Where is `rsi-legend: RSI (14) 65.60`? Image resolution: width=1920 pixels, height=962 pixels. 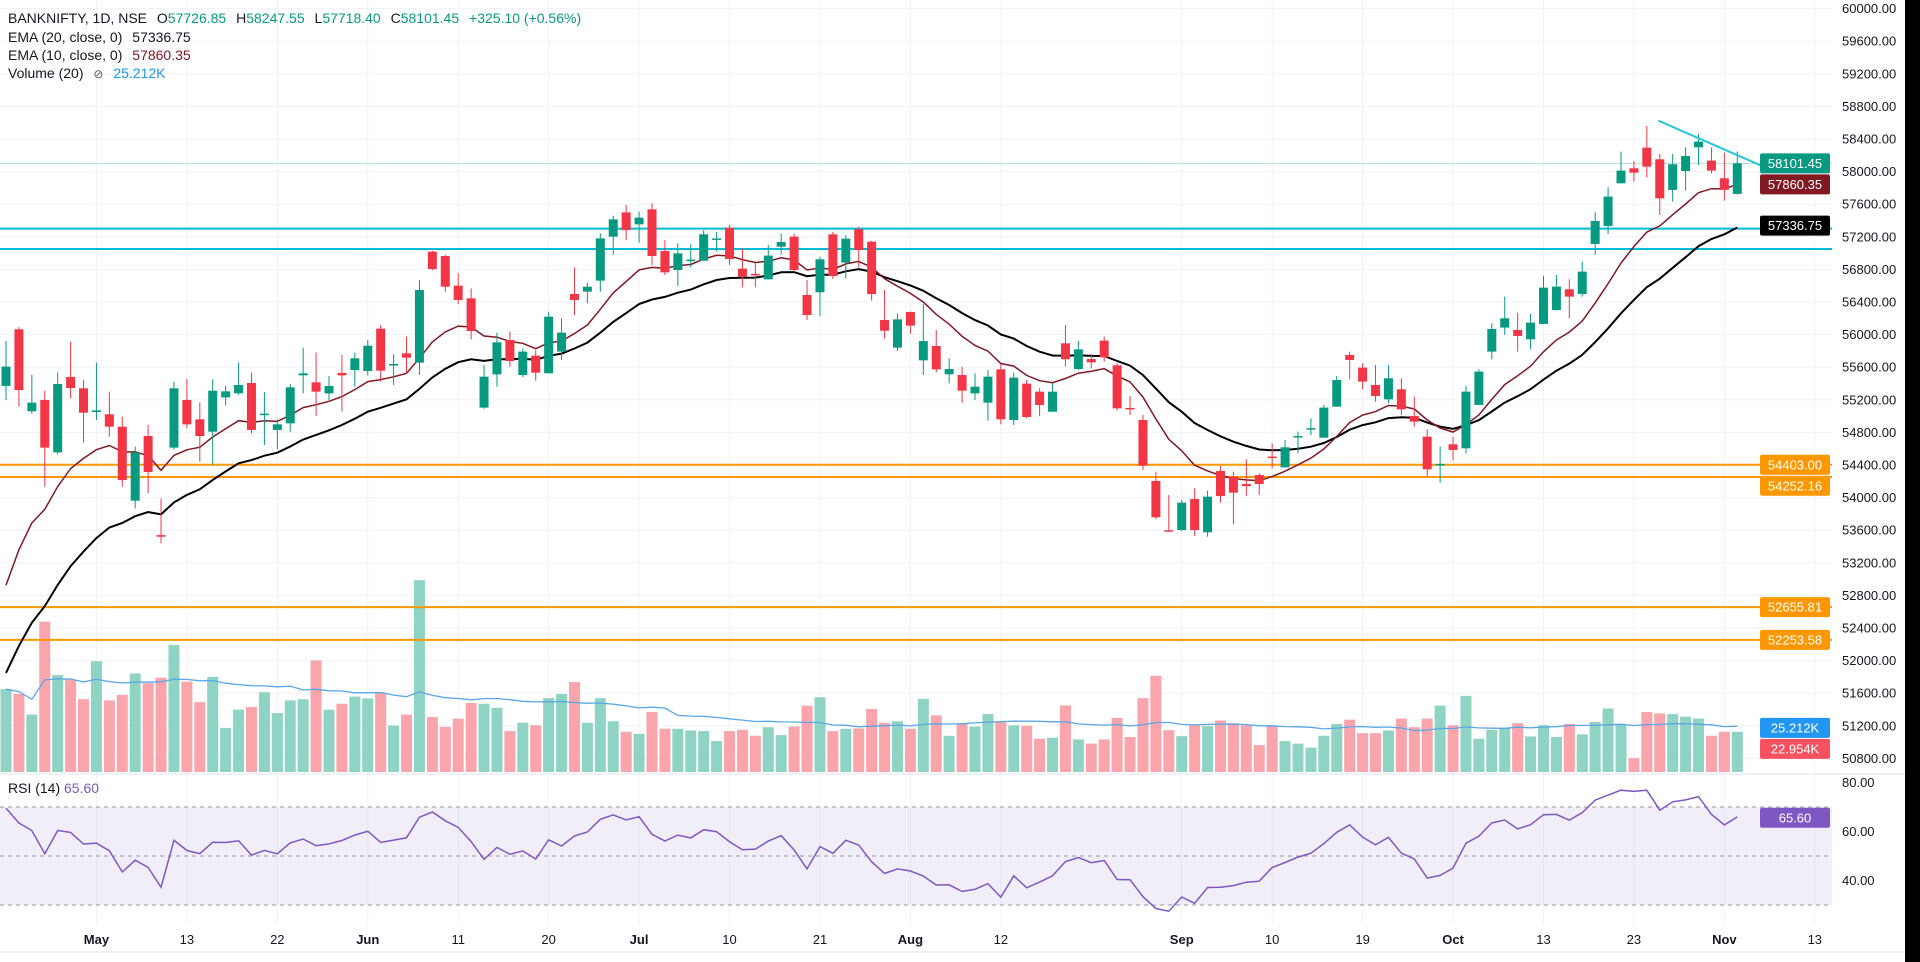 rsi-legend: RSI (14) 65.60 is located at coordinates (53, 788).